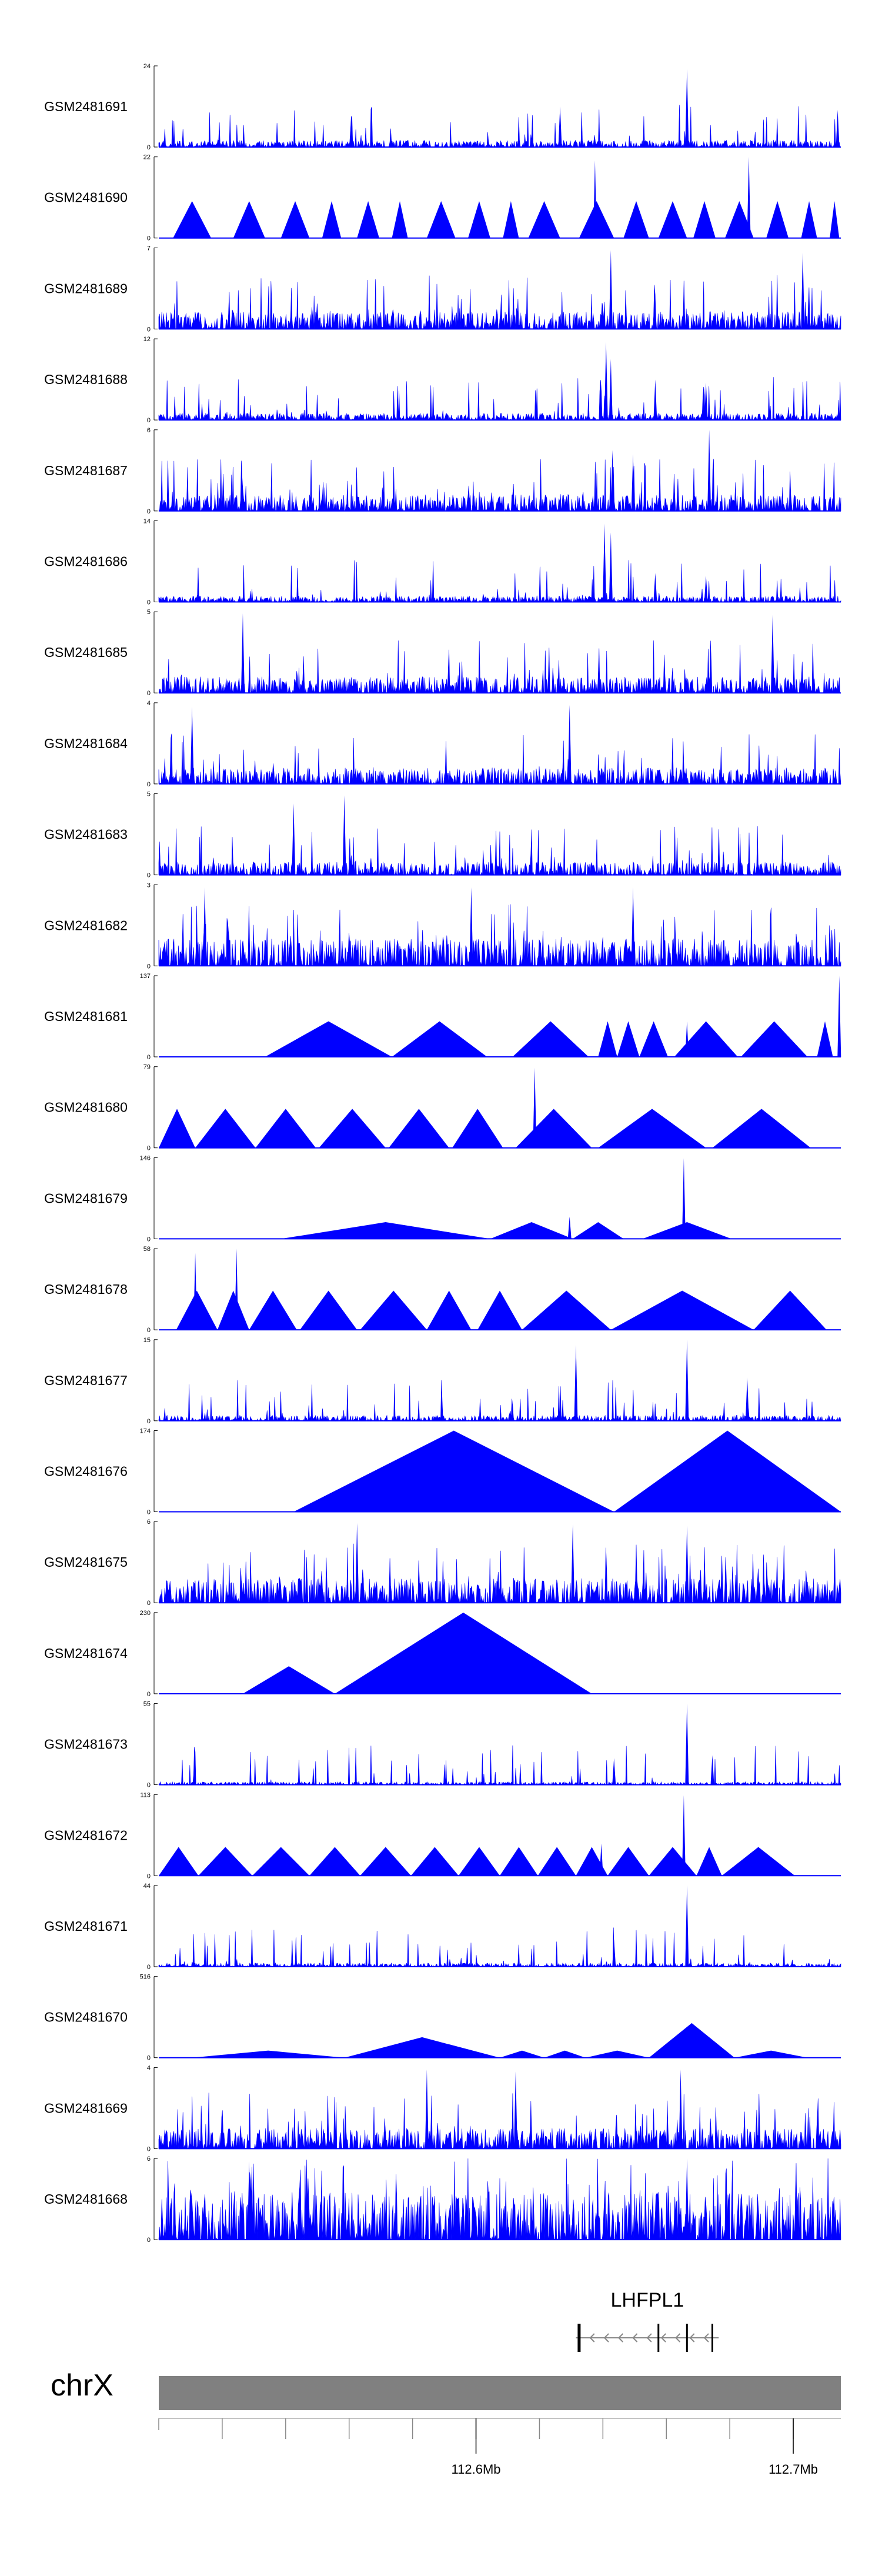 Image resolution: width=882 pixels, height=2576 pixels. Describe the element at coordinates (442, 289) in the screenshot. I see `track-GSM2481689: GSM2481689 7 0` at that location.